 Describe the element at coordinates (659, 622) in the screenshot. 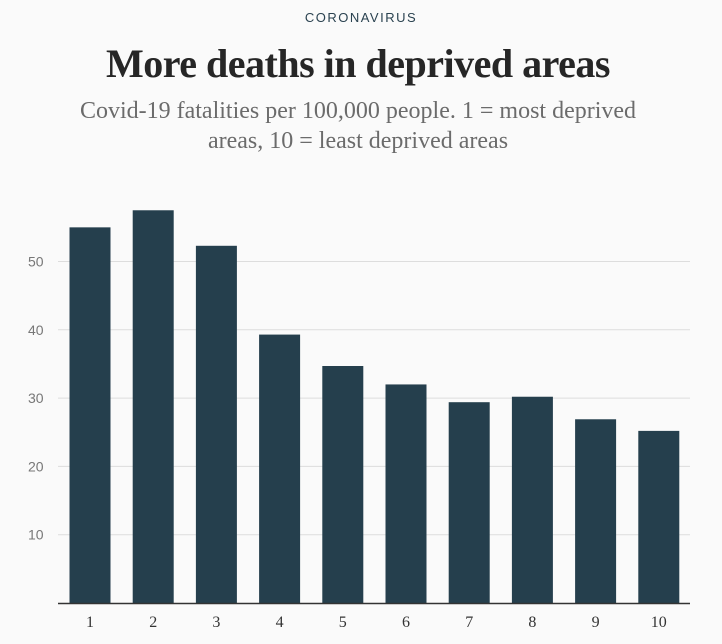

I see `x-tick-label-10: 10` at that location.